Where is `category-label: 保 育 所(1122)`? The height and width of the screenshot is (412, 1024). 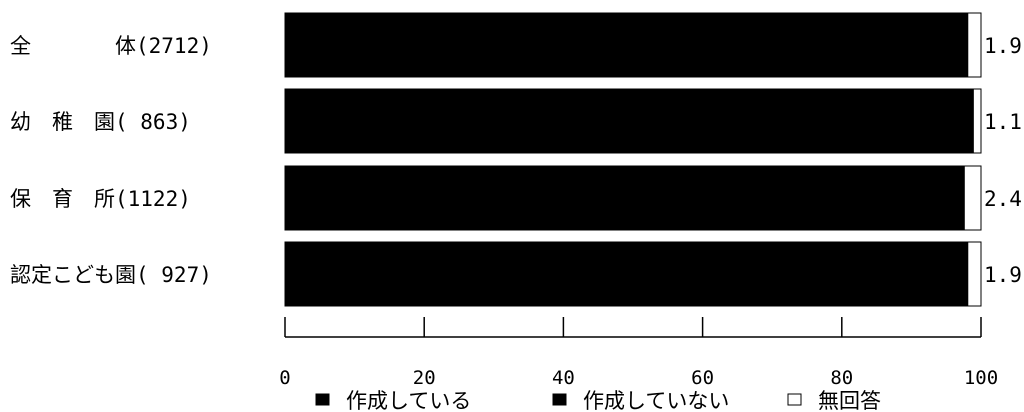 category-label: 保 育 所(1122) is located at coordinates (100, 199).